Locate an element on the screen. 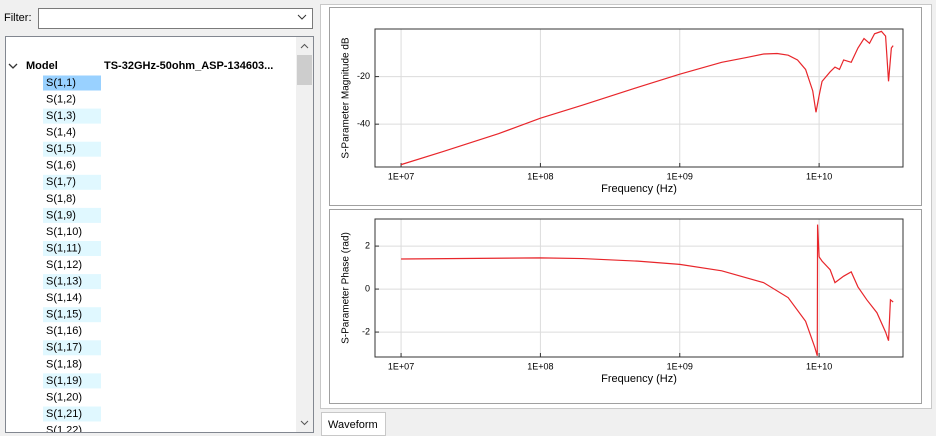 Image resolution: width=936 pixels, height=436 pixels. tree-item: S(1,19) is located at coordinates (64, 381).